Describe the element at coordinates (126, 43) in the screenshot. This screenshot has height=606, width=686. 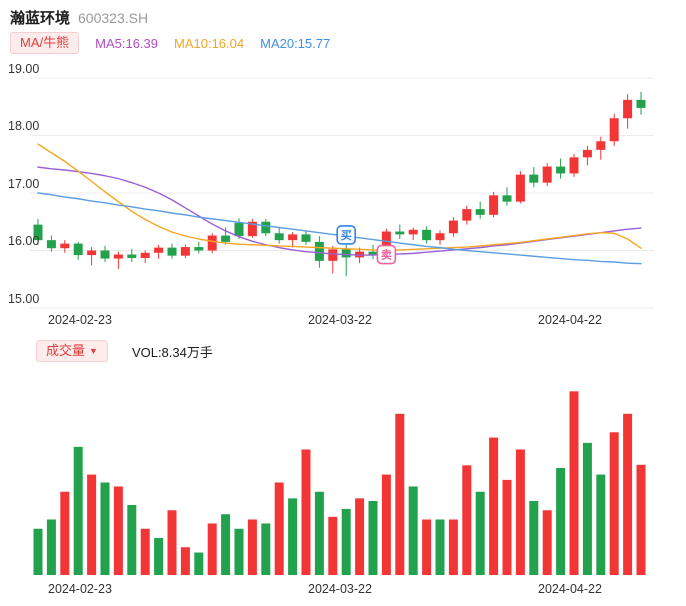
I see `ma5-legend: MA5:16.39` at that location.